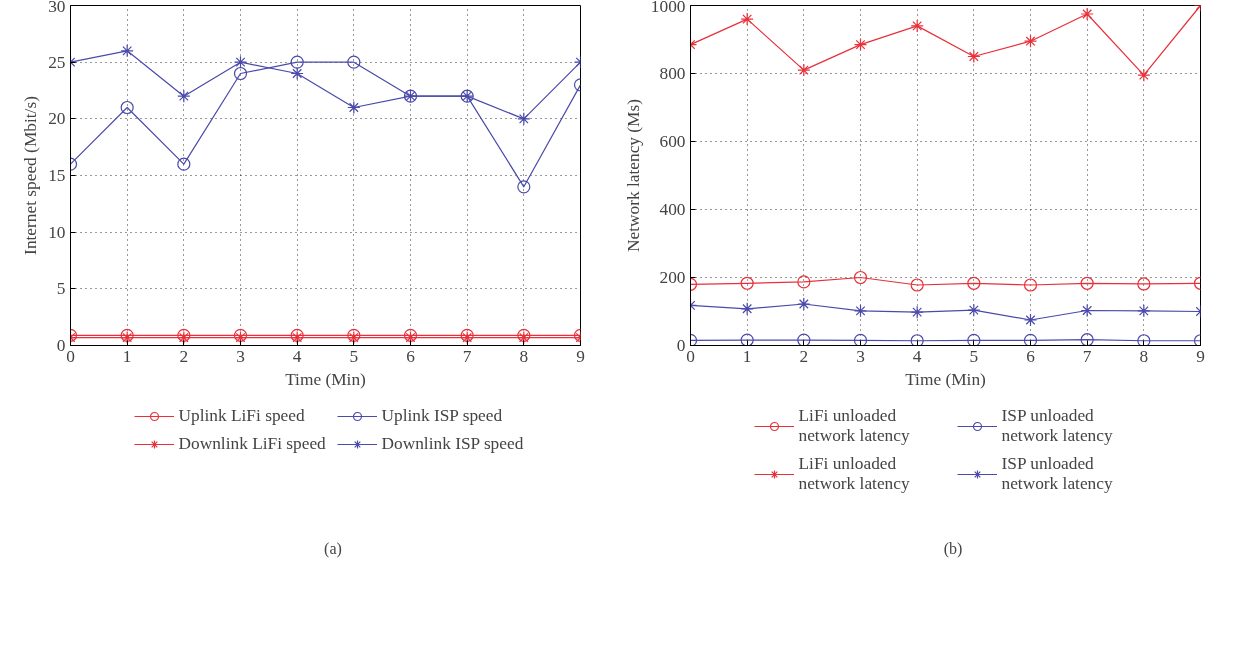 The width and height of the screenshot is (1255, 650). I want to click on y-tick-label: 400, so click(672, 209).